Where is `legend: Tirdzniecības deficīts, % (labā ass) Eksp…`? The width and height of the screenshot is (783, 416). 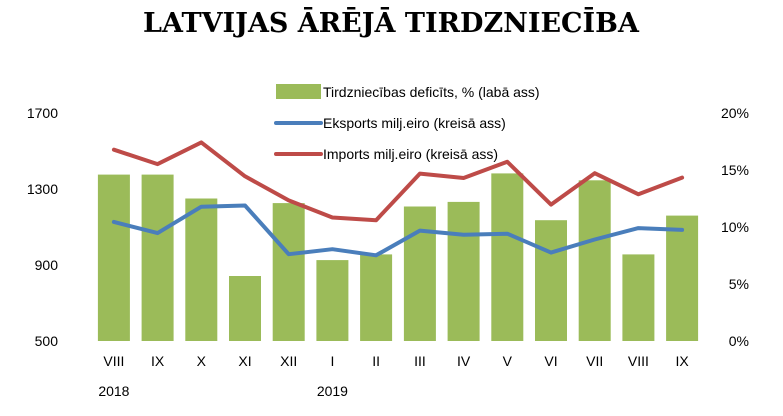
legend: Tirdzniecības deficīts, % (labā ass) Eksp… is located at coordinates (407, 123).